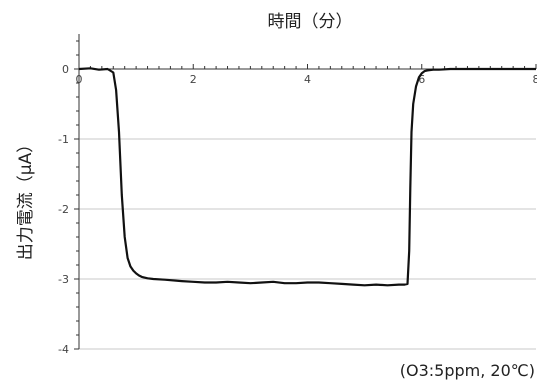  I want to click on condition-annotation: (O3:5ppm, 20℃), so click(467, 370).